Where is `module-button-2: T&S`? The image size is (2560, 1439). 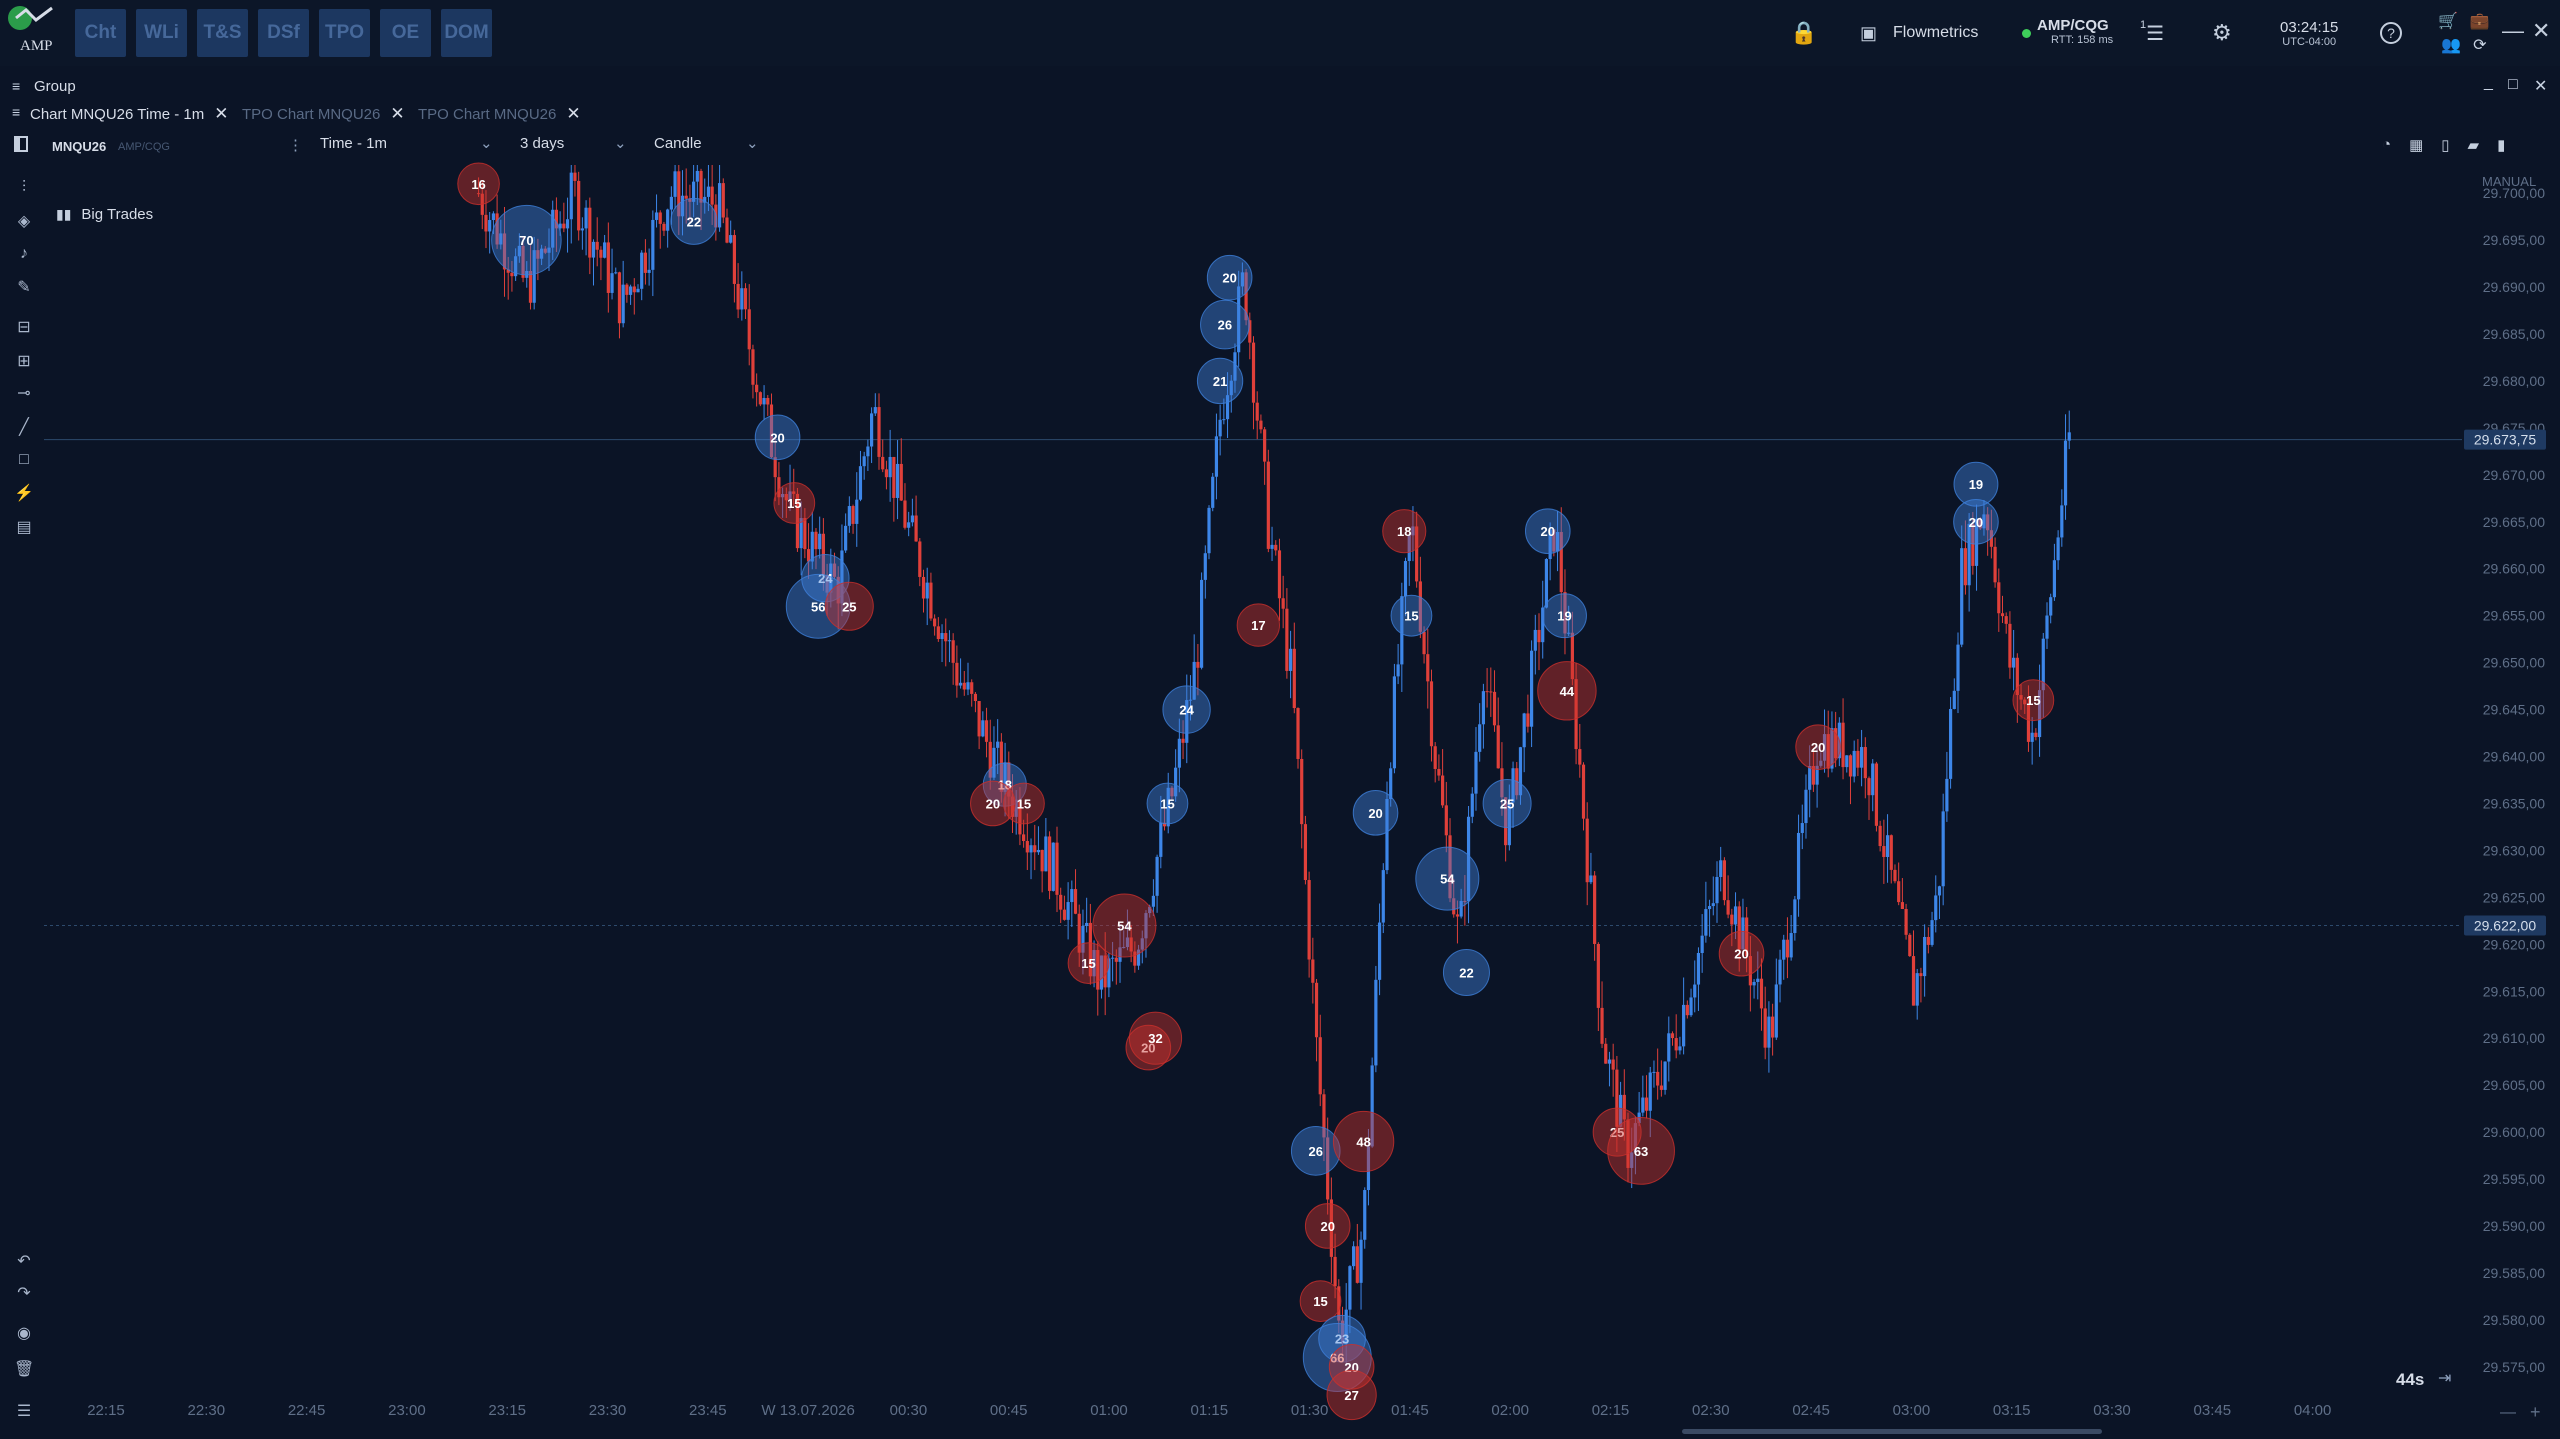 module-button-2: T&S is located at coordinates (222, 33).